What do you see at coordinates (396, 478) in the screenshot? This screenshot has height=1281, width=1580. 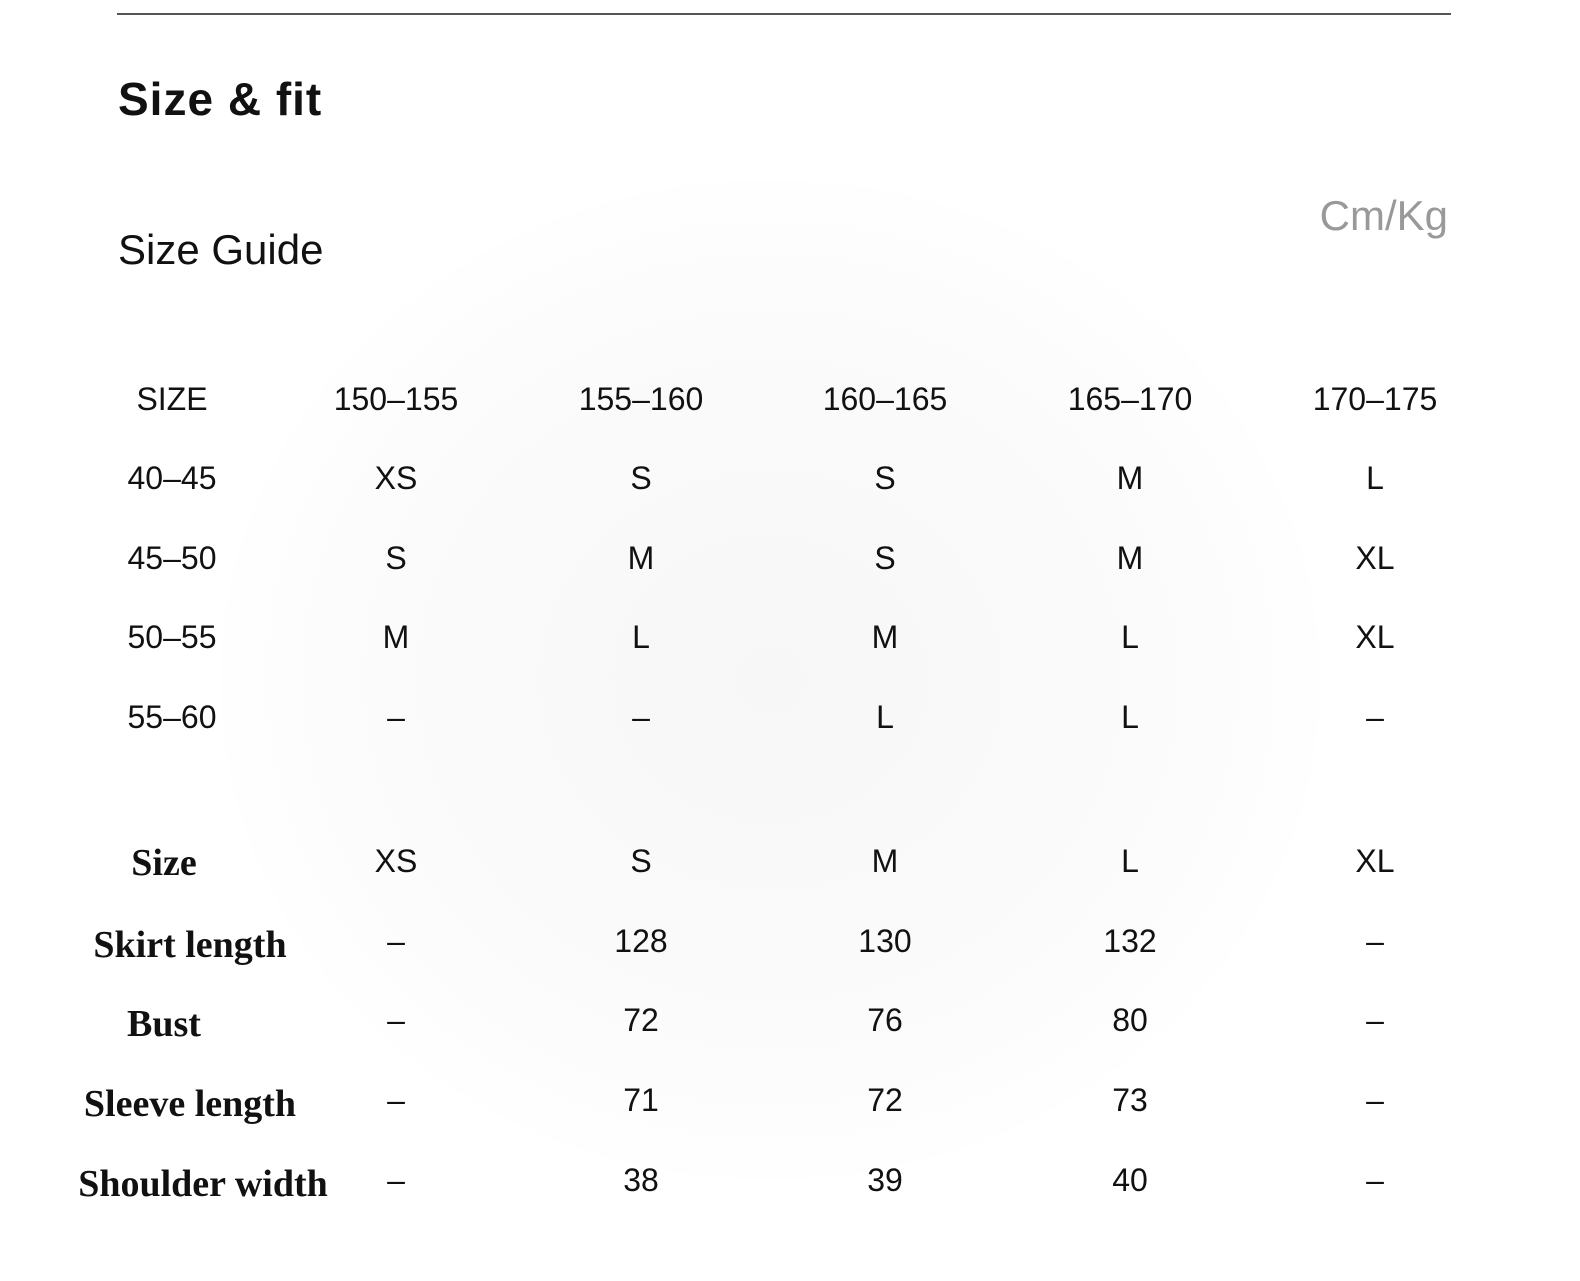 I see `size-guide-cell: XS` at bounding box center [396, 478].